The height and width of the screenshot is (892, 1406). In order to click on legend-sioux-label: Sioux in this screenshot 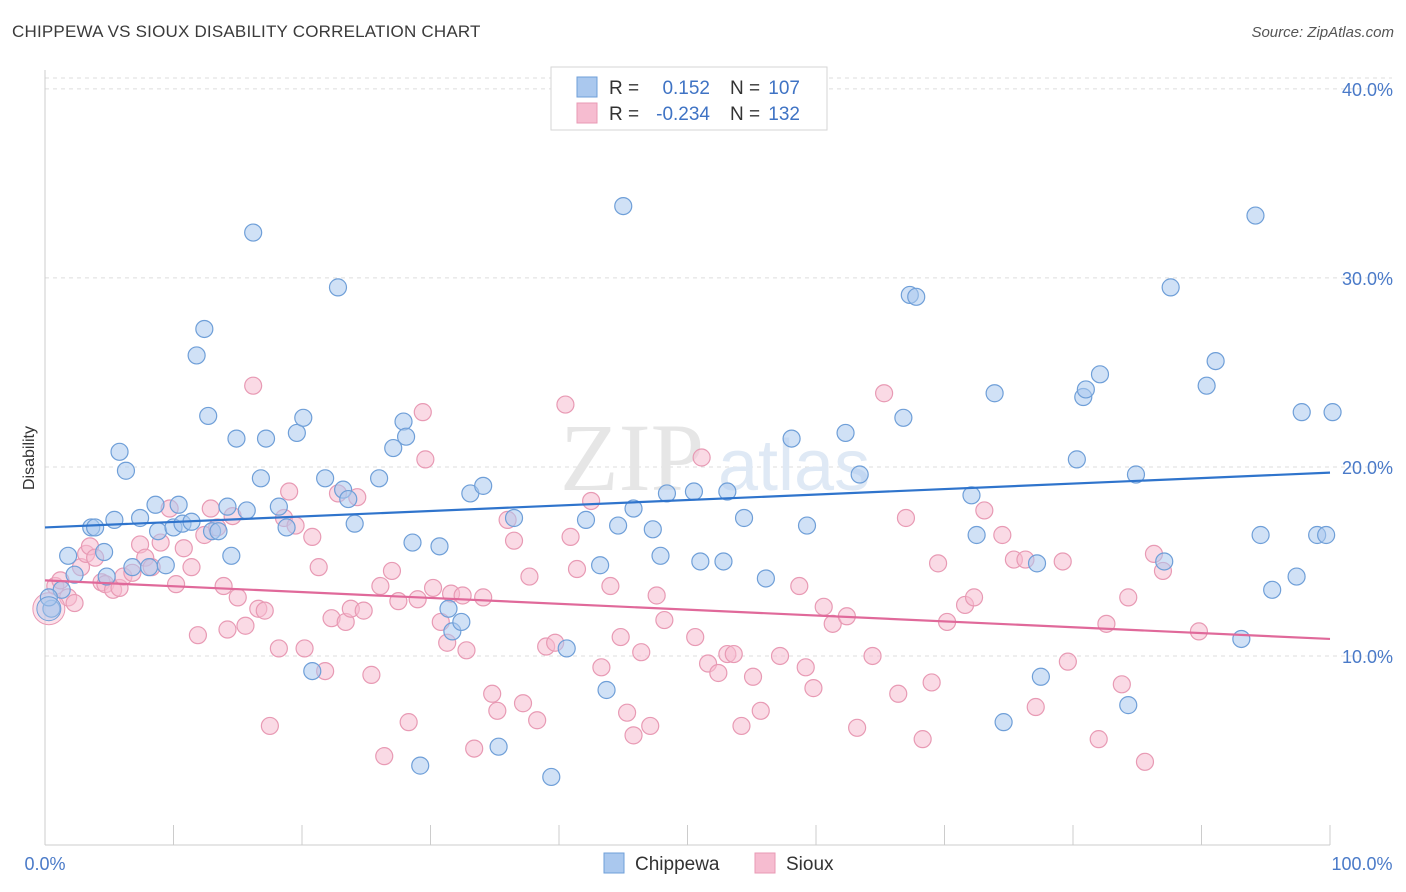, I will do `click(810, 864)`.